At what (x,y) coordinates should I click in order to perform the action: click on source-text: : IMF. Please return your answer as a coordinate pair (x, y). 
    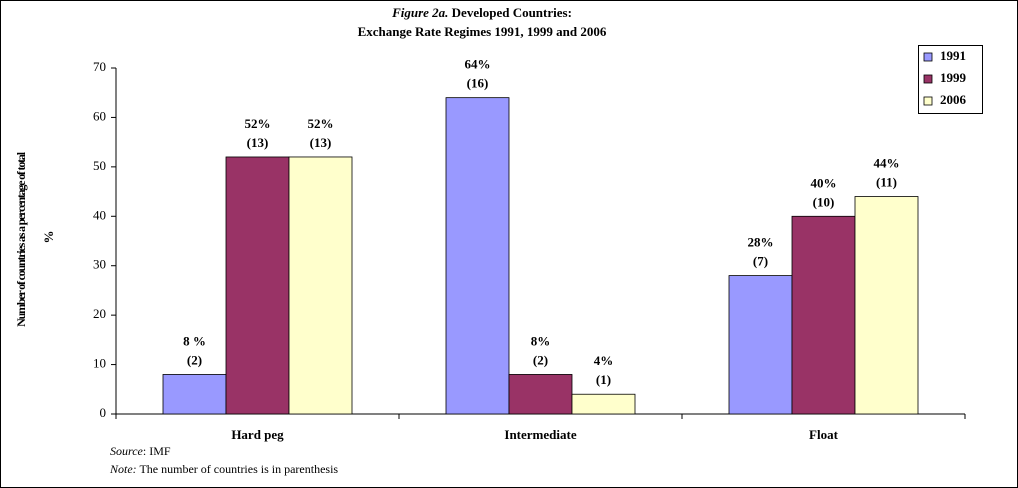
    Looking at the image, I should click on (157, 451).